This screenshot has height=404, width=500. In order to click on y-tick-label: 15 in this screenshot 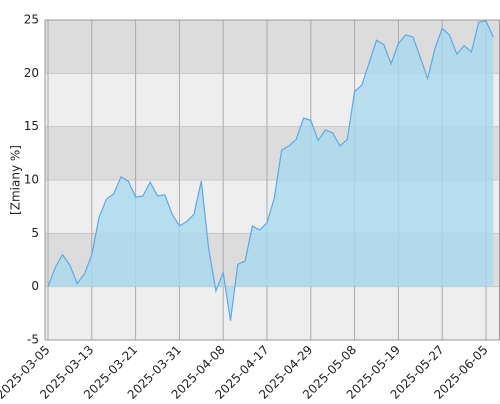, I will do `click(31, 126)`.